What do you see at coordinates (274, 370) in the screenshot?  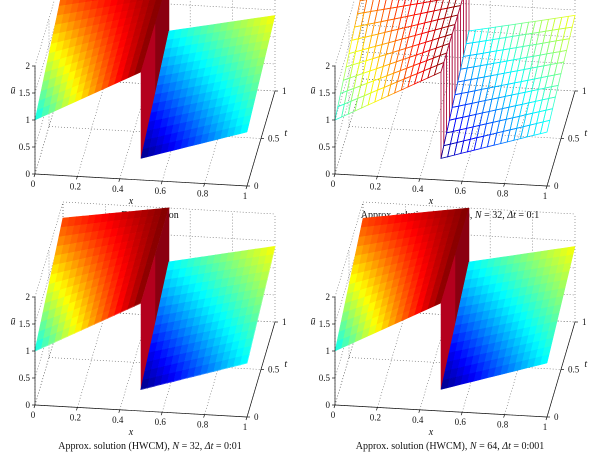 I see `t-tick-label: 0.5` at bounding box center [274, 370].